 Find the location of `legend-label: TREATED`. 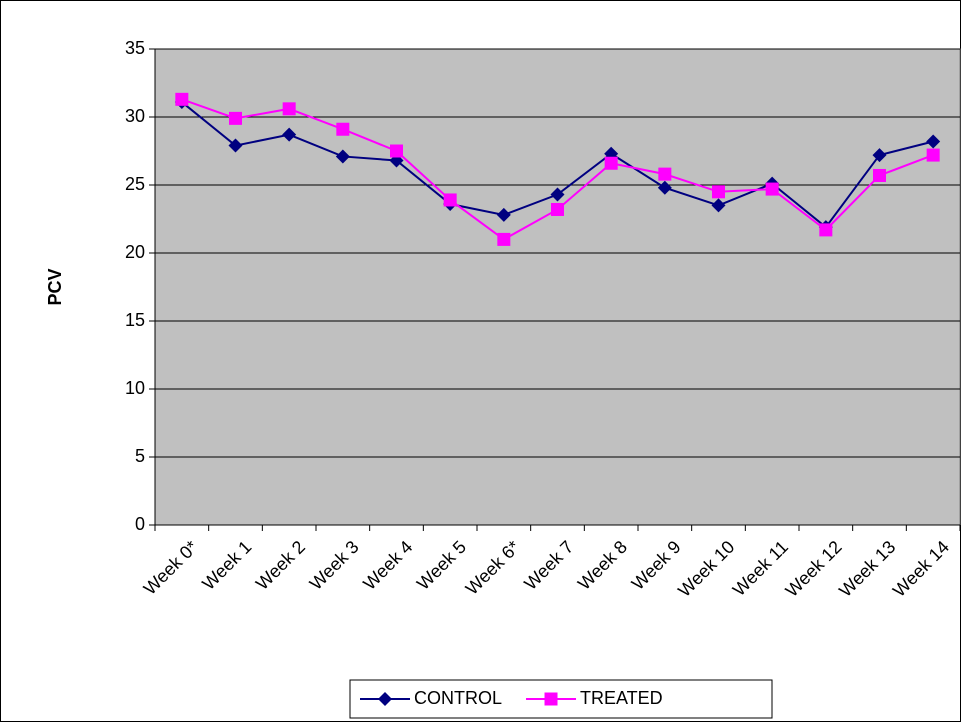

legend-label: TREATED is located at coordinates (621, 698).